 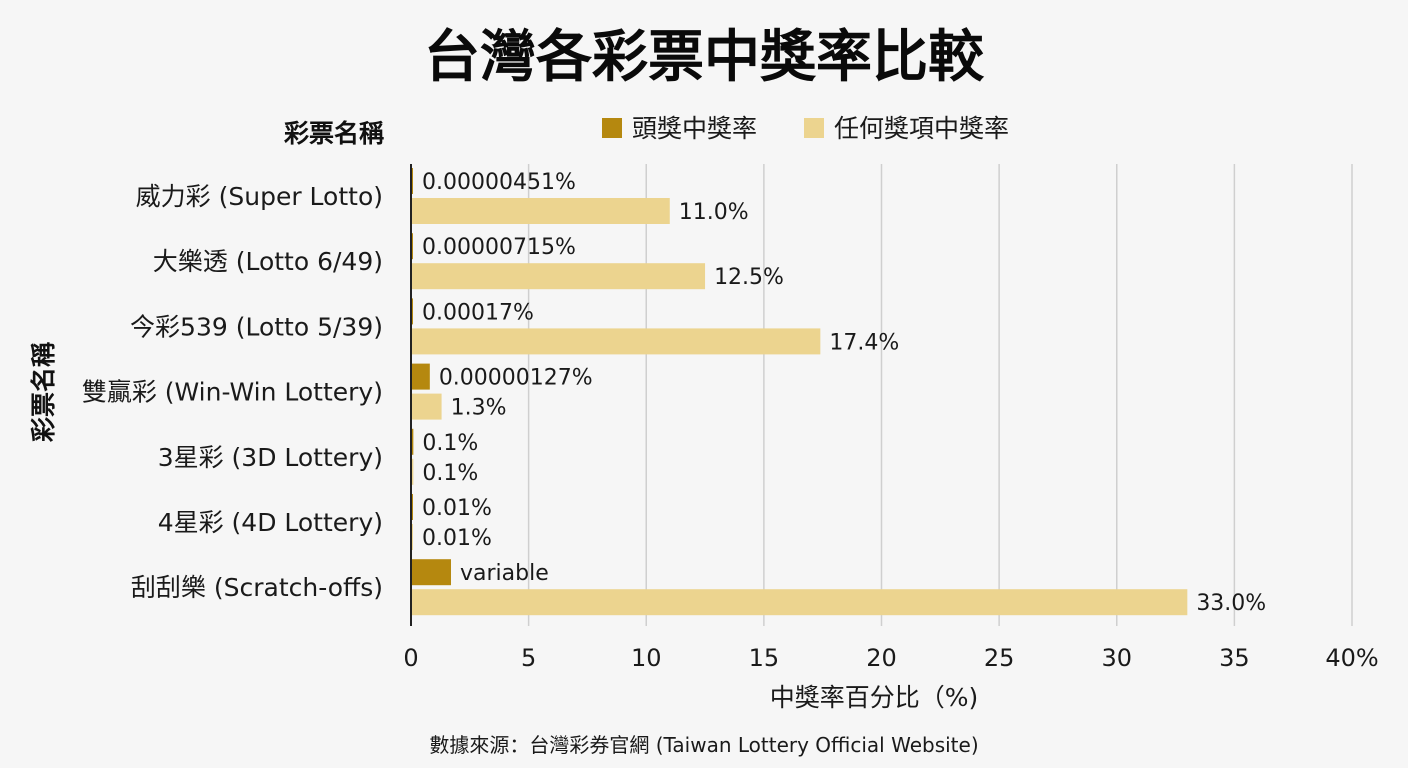 I want to click on category-label: 3星彩 (3D Lottery), so click(x=270, y=457).